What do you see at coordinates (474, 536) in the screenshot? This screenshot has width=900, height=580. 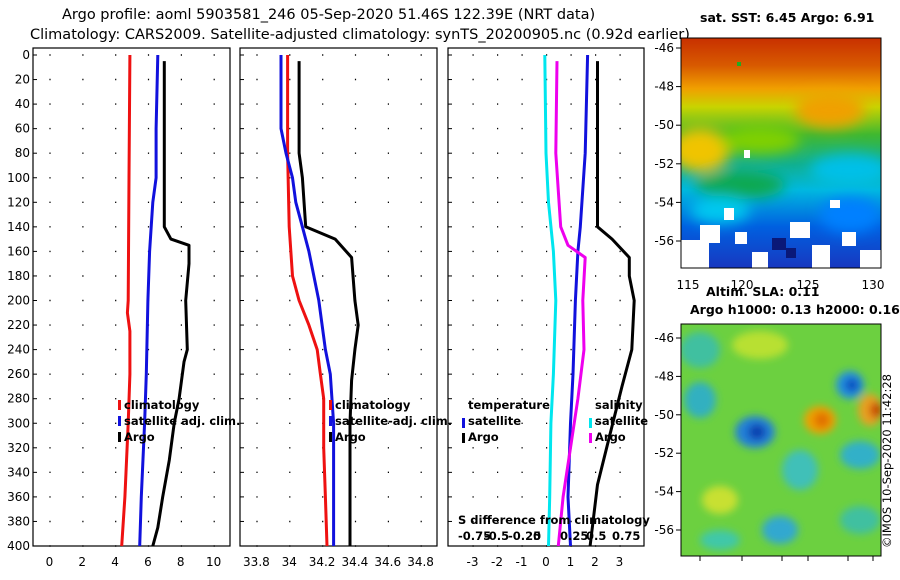 I see `caption-tick-label: -0.75` at bounding box center [474, 536].